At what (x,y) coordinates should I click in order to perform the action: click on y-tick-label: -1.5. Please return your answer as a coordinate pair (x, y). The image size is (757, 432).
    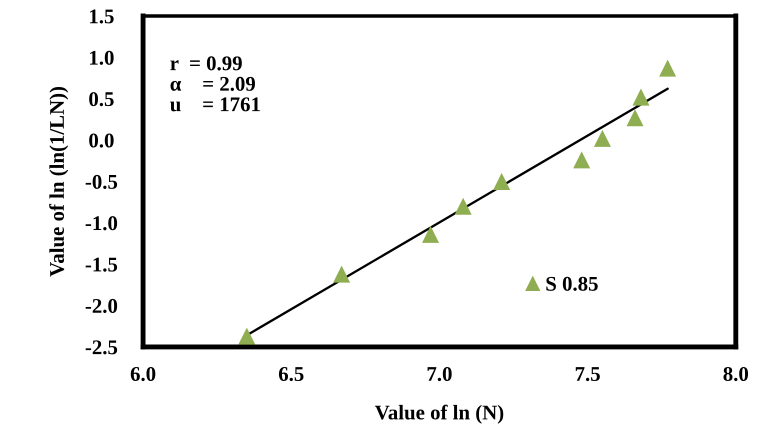
    Looking at the image, I should click on (102, 265).